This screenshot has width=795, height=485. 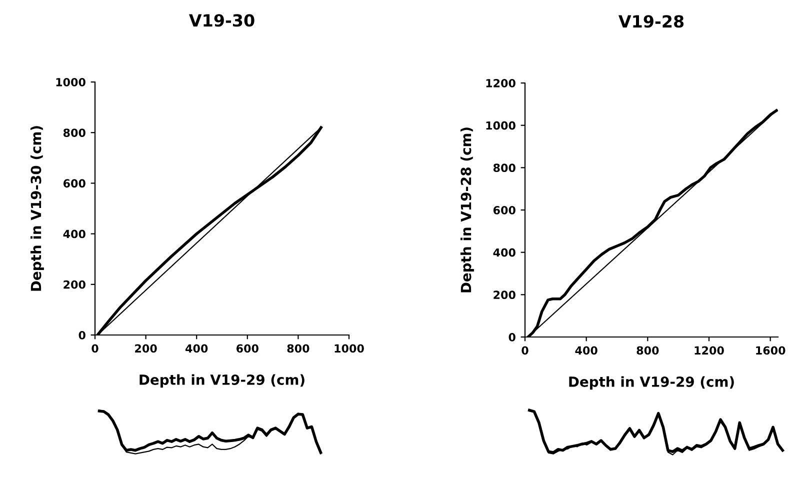 I want to click on x-tick-label: 1600, so click(x=771, y=350).